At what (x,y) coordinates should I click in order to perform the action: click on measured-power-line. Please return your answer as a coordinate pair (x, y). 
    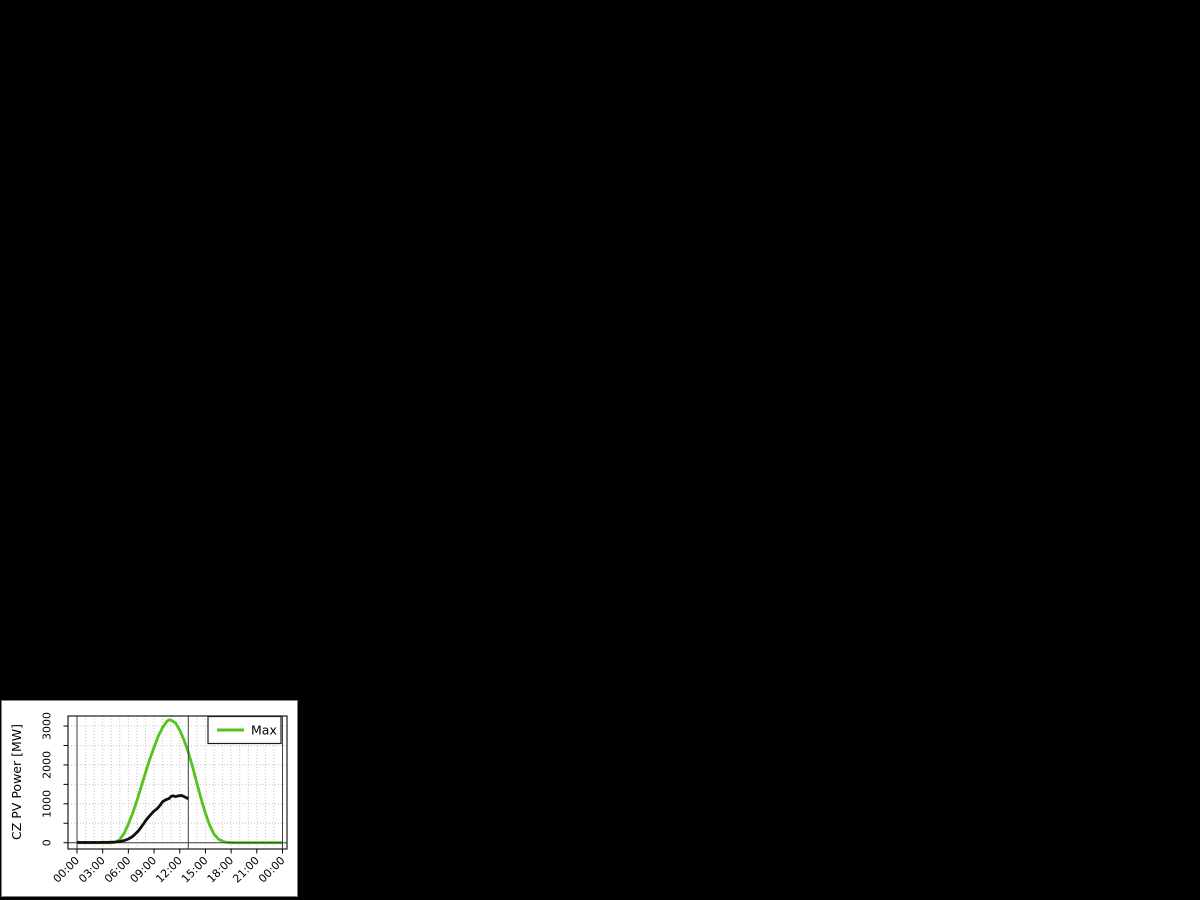
    Looking at the image, I should click on (132, 819).